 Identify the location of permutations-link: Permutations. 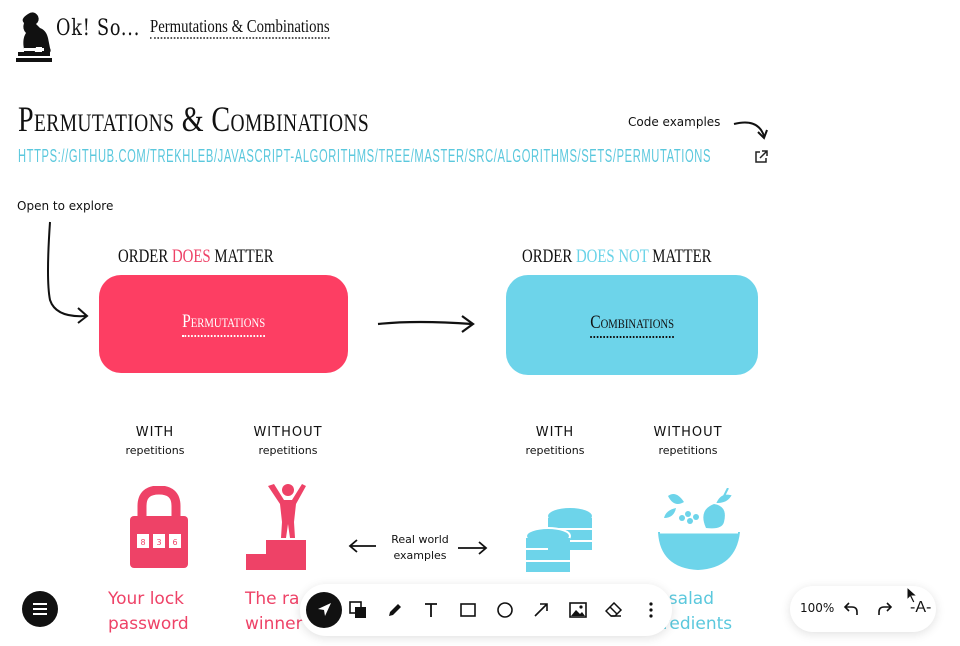
(223, 324).